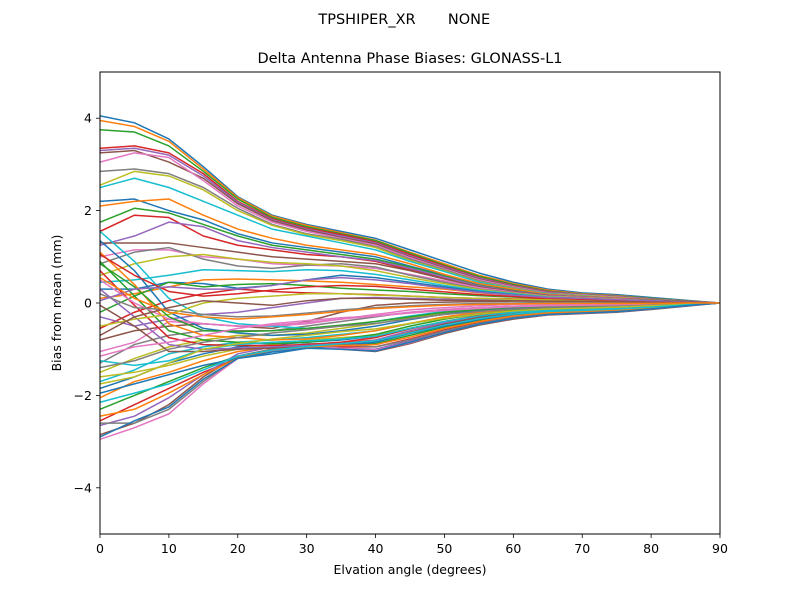 This screenshot has width=800, height=600. What do you see at coordinates (444, 548) in the screenshot?
I see `x-tick-label: 50` at bounding box center [444, 548].